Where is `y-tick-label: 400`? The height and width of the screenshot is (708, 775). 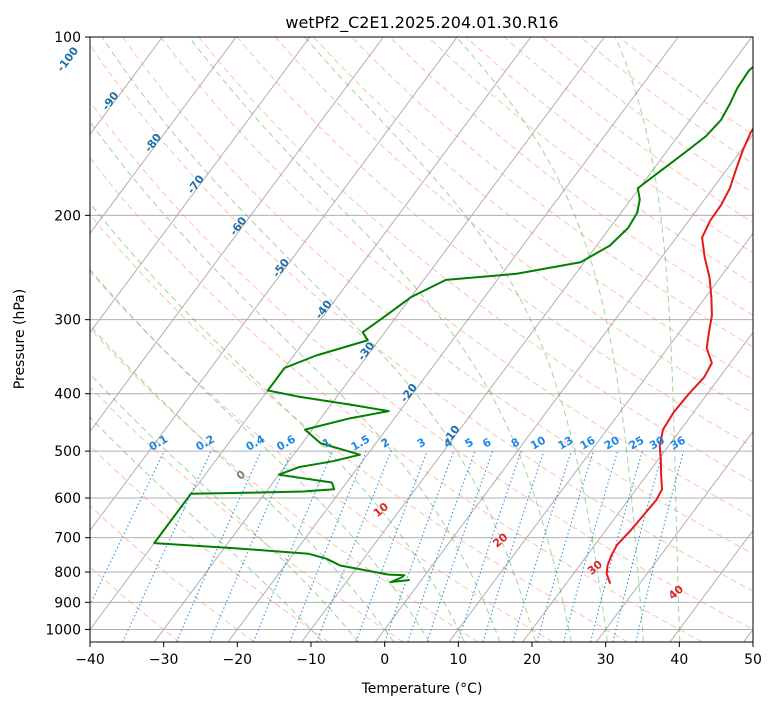
y-tick-label: 400 is located at coordinates (67, 395).